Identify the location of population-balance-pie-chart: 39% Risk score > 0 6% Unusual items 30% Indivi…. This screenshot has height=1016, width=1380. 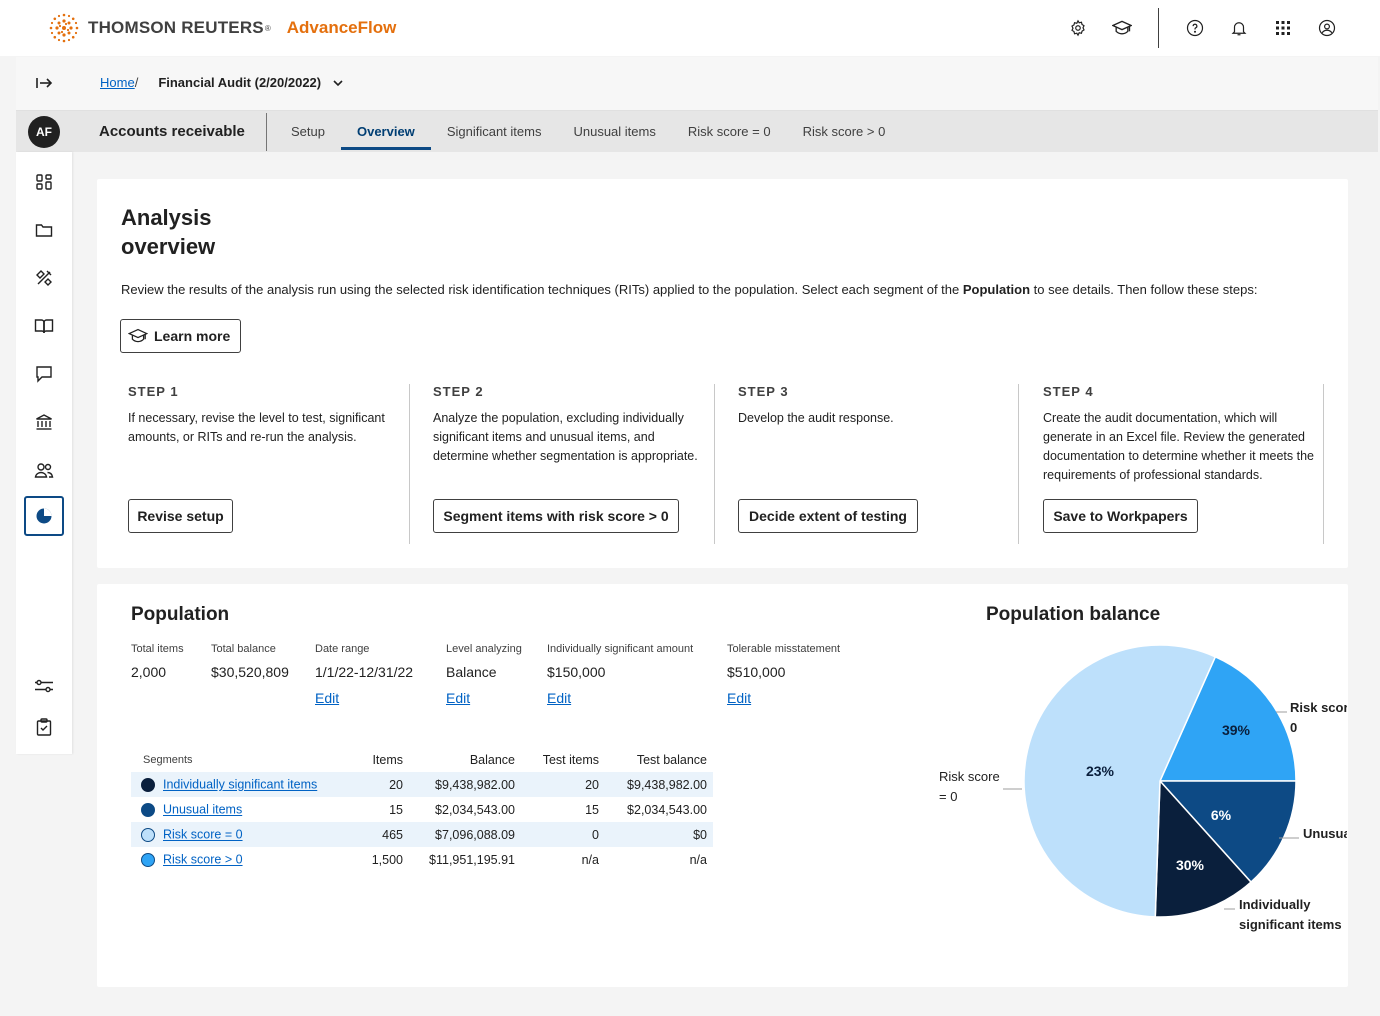
(1143, 788).